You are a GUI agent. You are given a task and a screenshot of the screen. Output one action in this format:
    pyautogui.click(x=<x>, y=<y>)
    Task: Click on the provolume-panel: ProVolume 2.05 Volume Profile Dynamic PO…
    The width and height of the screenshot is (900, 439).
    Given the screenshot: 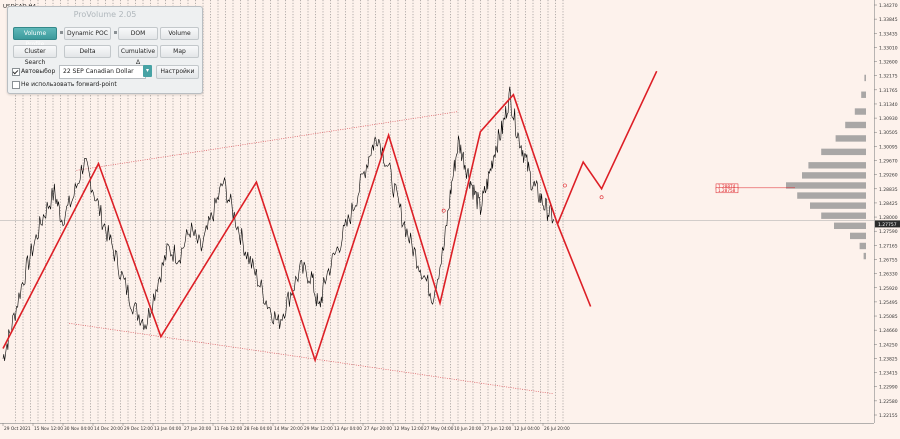 What is the action you would take?
    pyautogui.click(x=105, y=50)
    